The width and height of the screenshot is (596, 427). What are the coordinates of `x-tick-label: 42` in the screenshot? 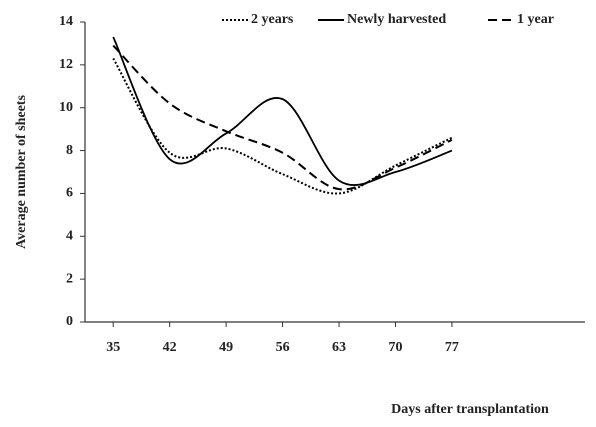 It's located at (170, 347).